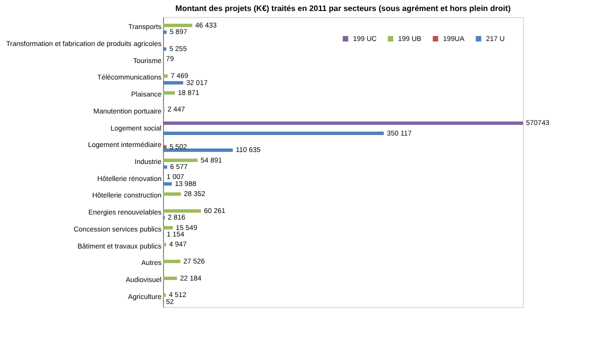 Image resolution: width=597 pixels, height=338 pixels. What do you see at coordinates (343, 8) in the screenshot?
I see `chart-title: Montant des projets (K€) traités en 2011 par secteurs (sous agrément et hors plein droit)` at bounding box center [343, 8].